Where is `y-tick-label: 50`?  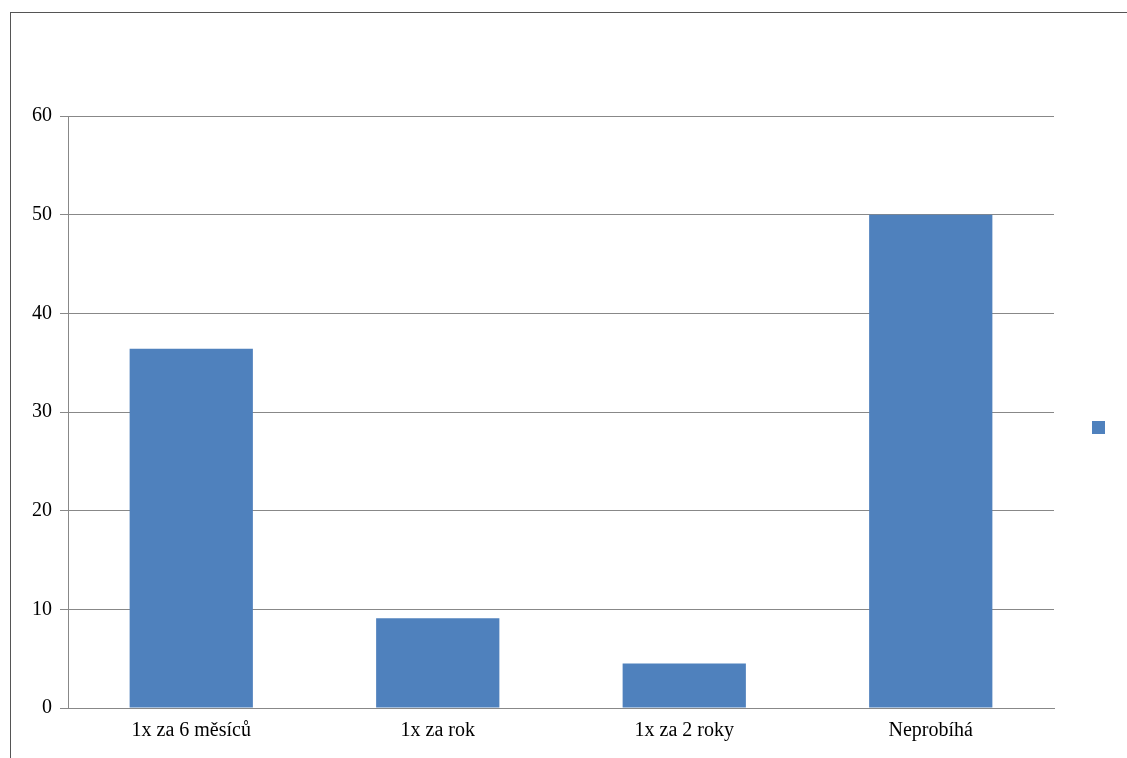
y-tick-label: 50 is located at coordinates (42, 212).